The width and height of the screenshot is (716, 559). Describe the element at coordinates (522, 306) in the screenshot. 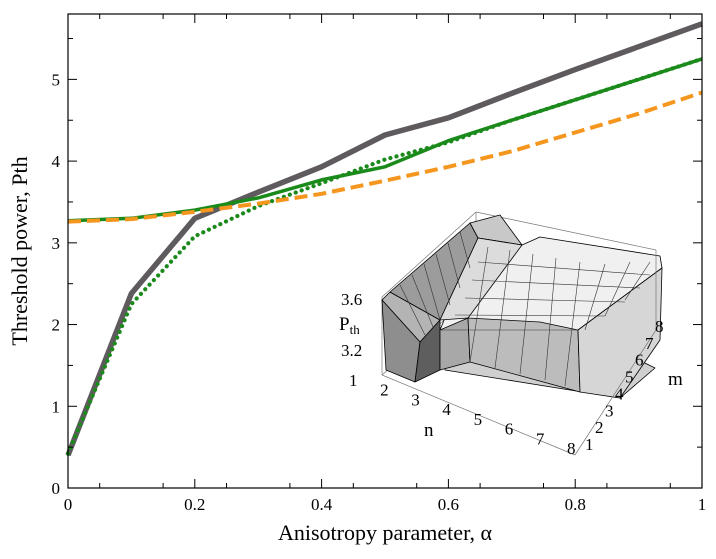

I see `inset-surface` at that location.